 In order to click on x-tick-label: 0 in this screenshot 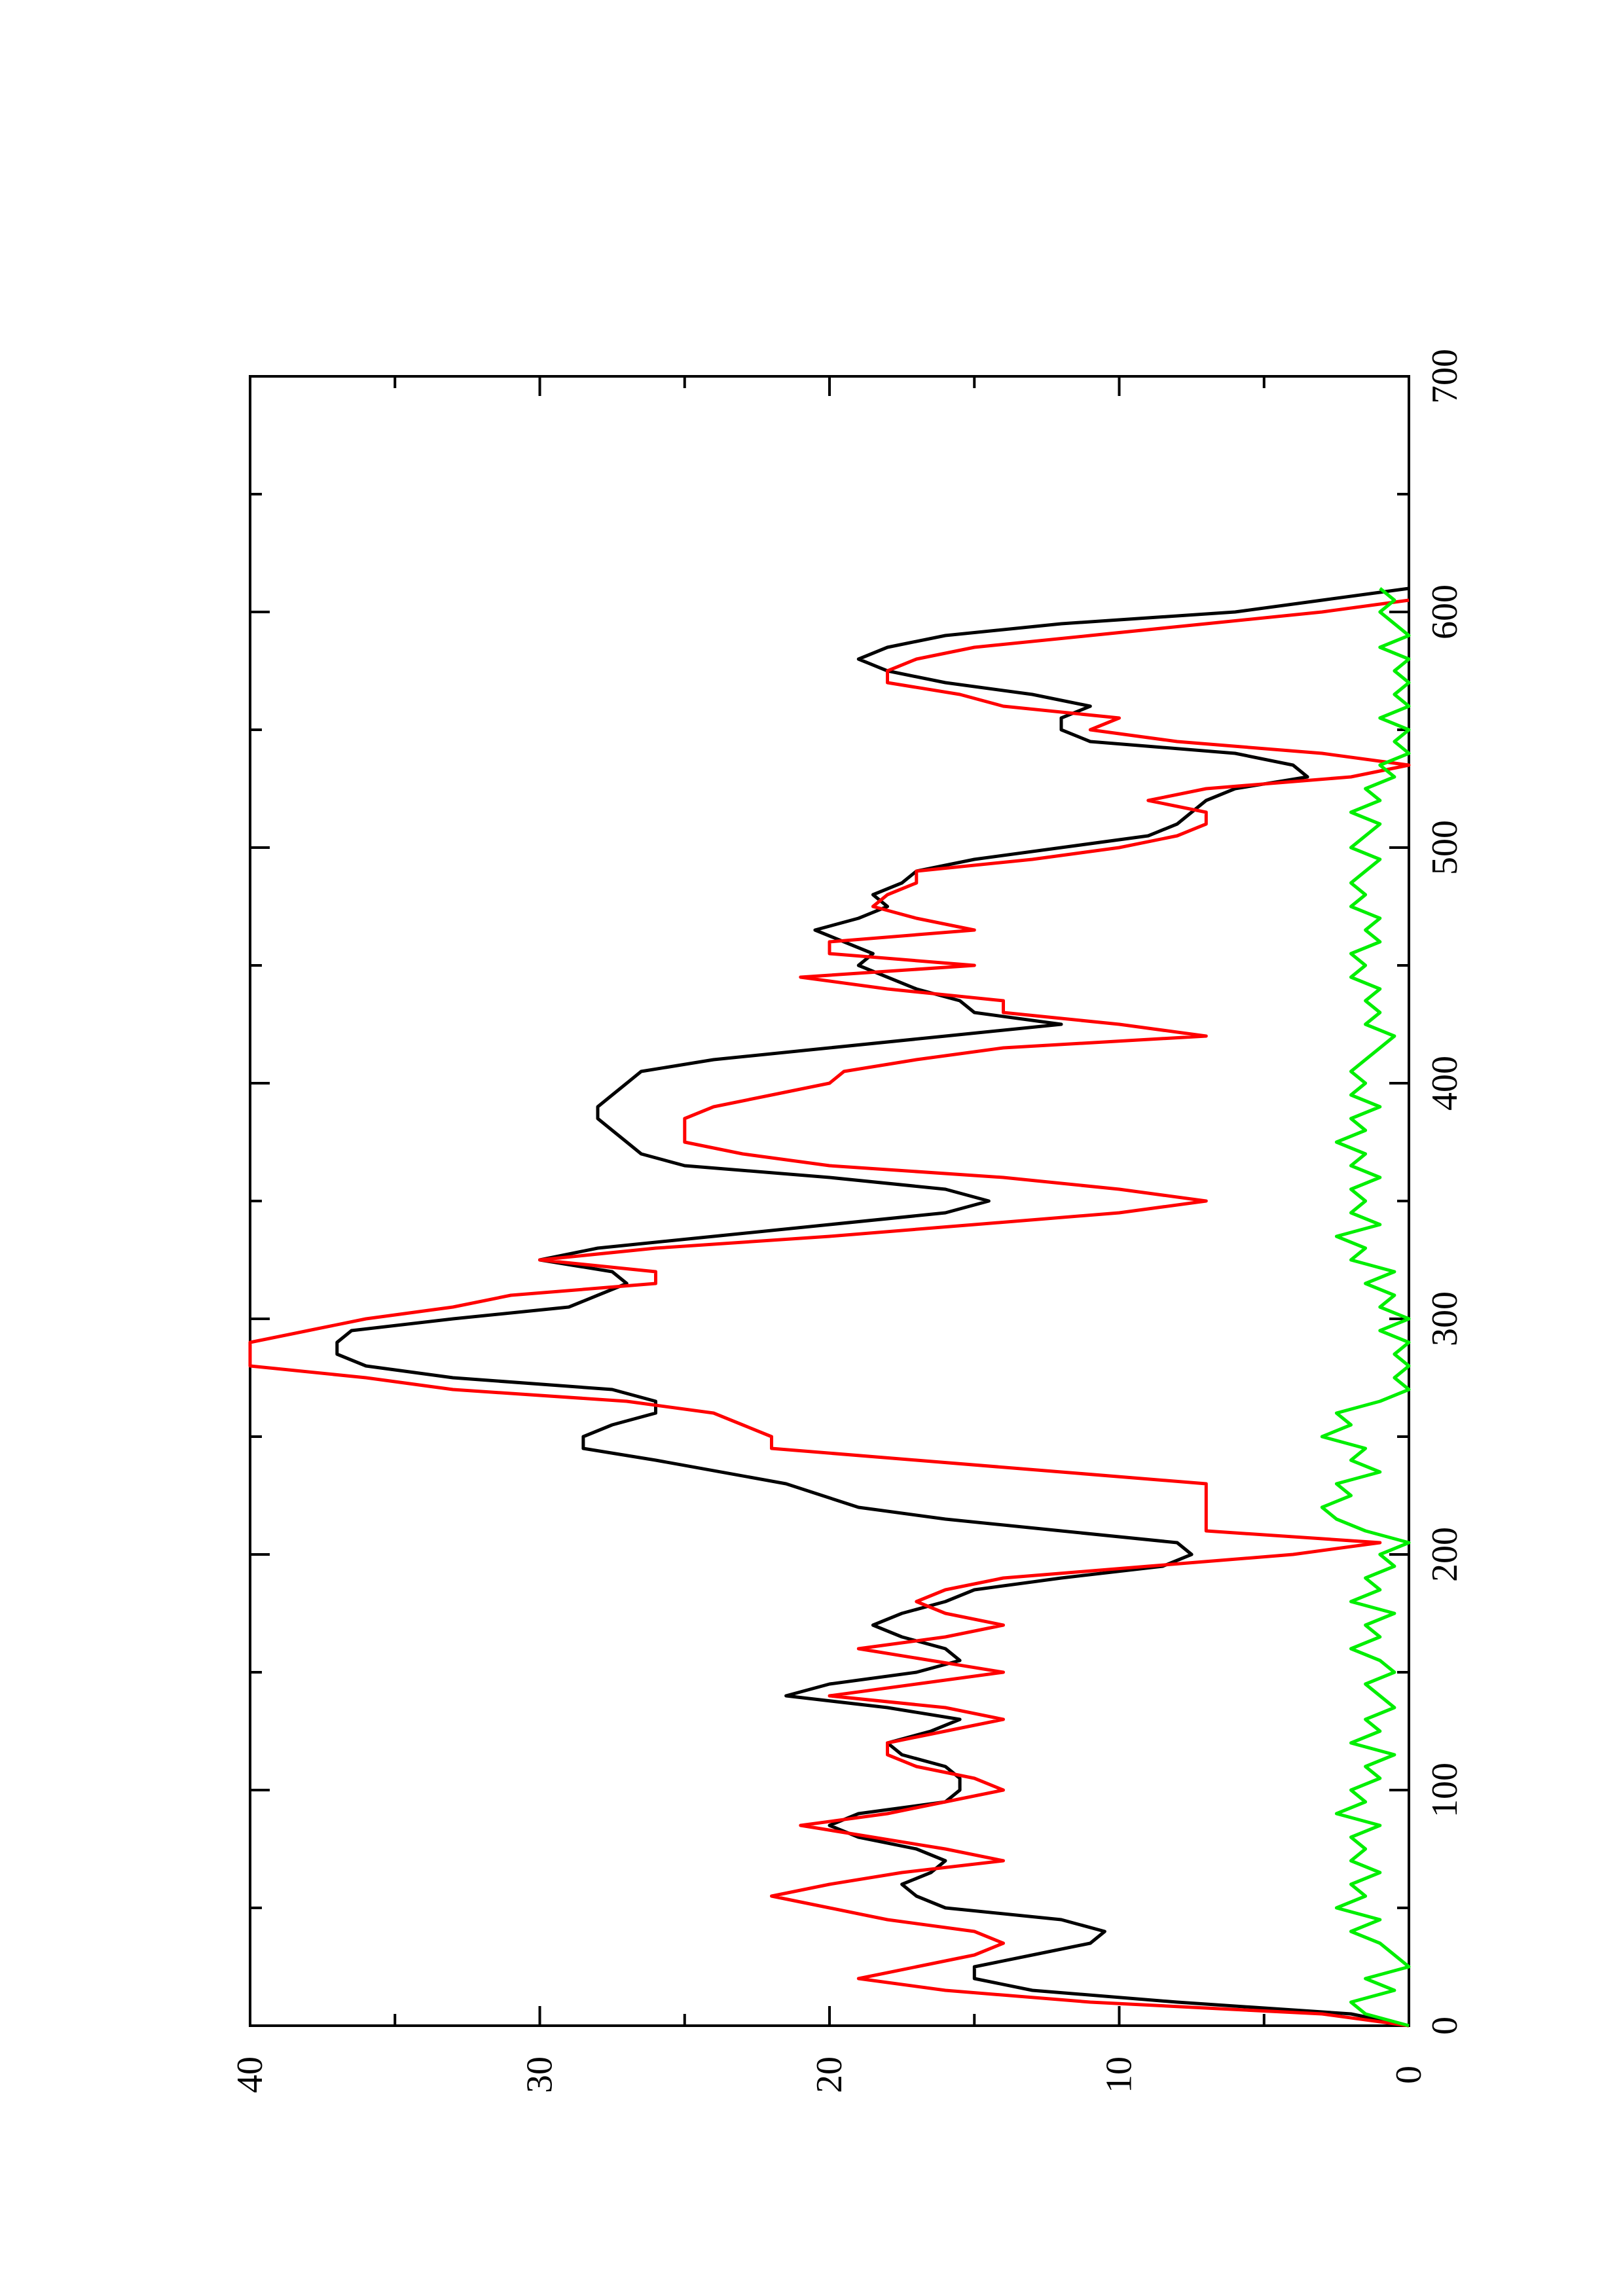, I will do `click(1445, 2026)`.